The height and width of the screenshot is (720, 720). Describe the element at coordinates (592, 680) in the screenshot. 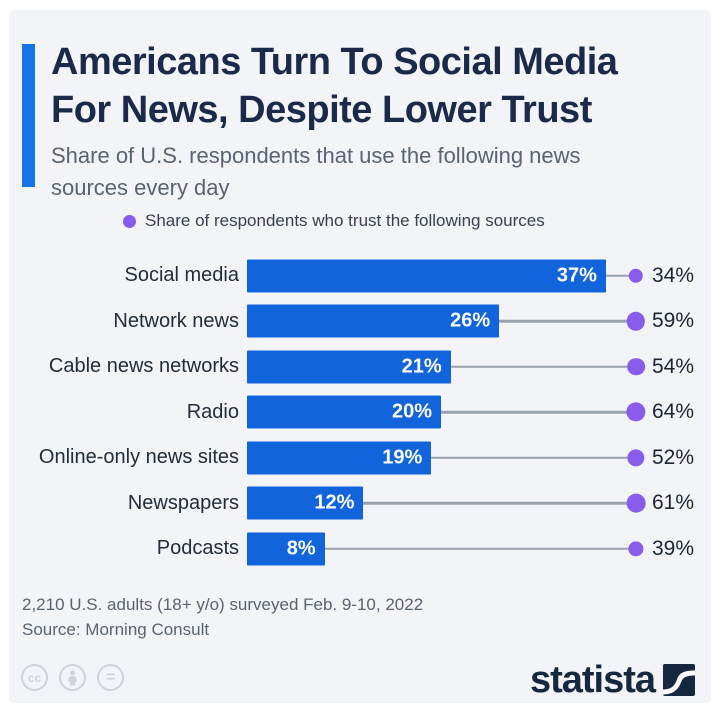

I see `statista-wordmark: statista` at that location.